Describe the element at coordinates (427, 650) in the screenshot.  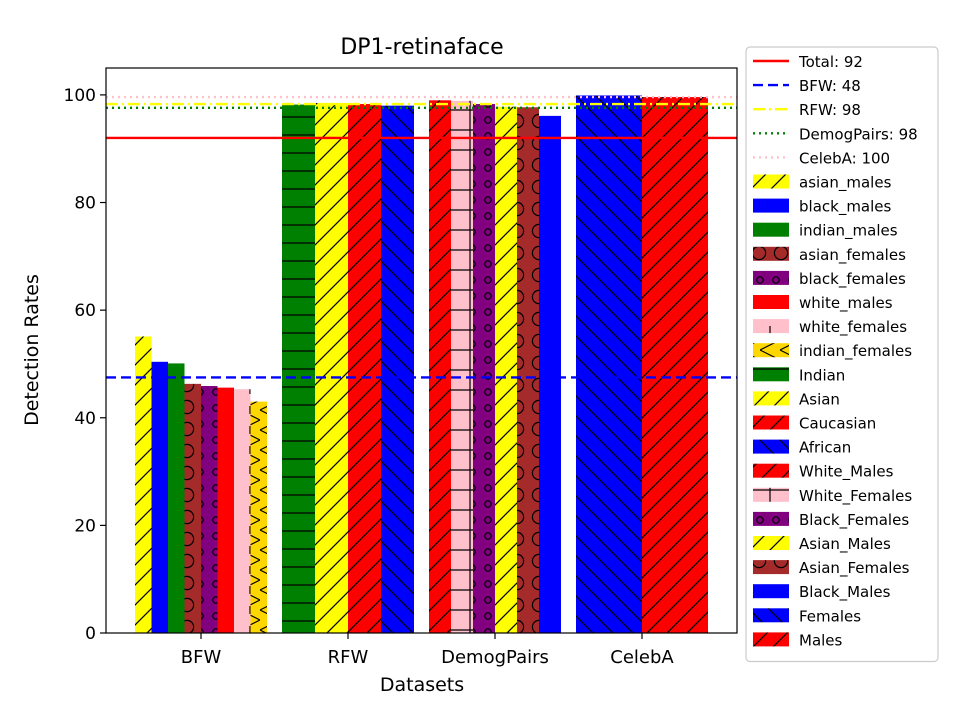
I see `x-axis: BFW RFW DemogPairs CelebA` at that location.